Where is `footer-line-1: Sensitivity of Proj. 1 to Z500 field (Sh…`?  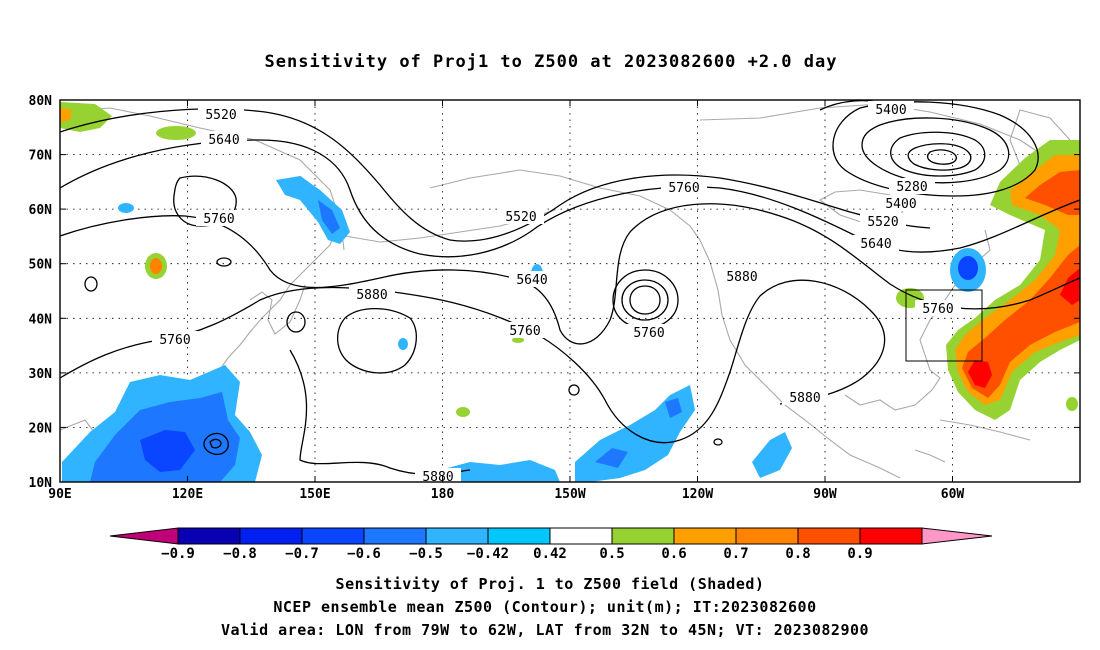
footer-line-1: Sensitivity of Proj. 1 to Z500 field (Sh… is located at coordinates (550, 584).